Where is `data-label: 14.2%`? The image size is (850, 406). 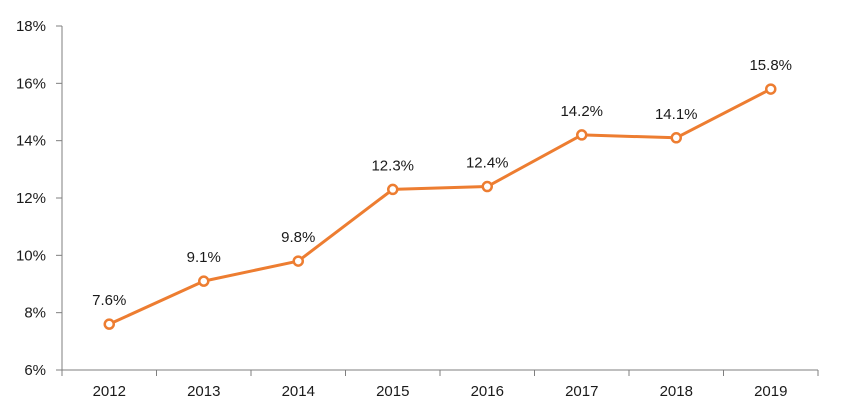
data-label: 14.2% is located at coordinates (581, 111).